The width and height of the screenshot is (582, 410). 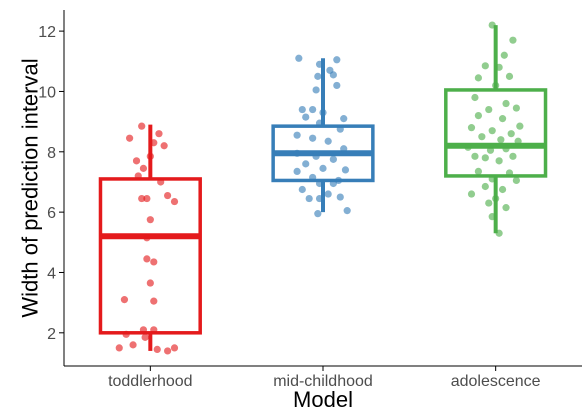 I want to click on y-tick-label: 12, so click(x=47, y=32).